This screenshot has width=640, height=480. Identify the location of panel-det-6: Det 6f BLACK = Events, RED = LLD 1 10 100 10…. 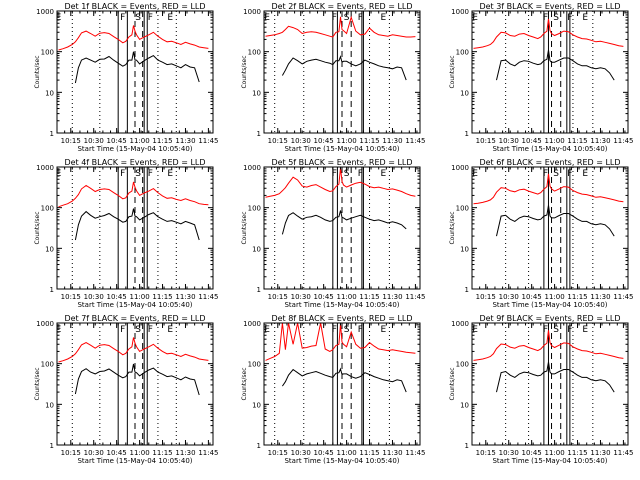
(541, 233).